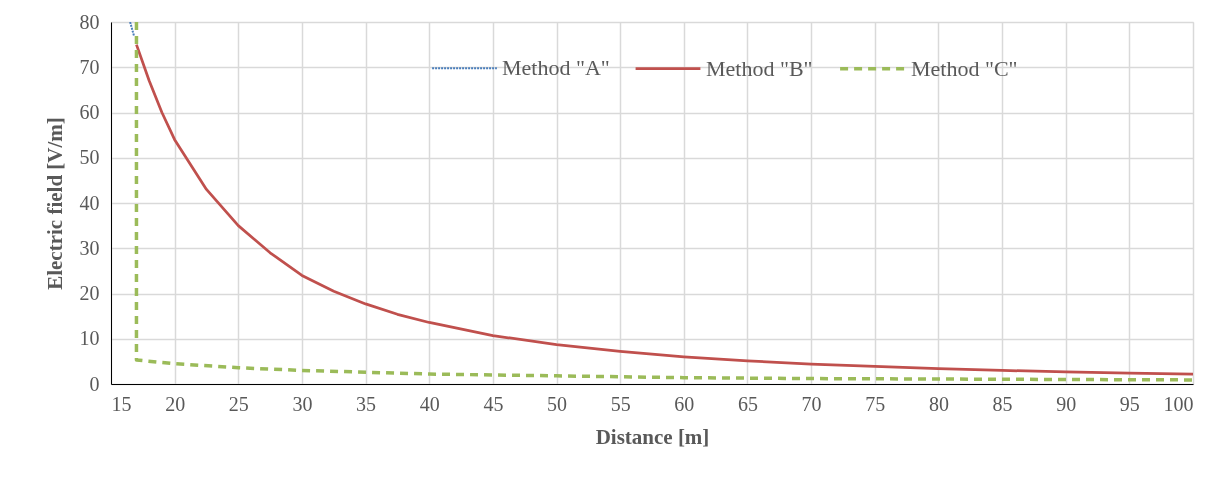  What do you see at coordinates (875, 403) in the screenshot?
I see `x-tick-label: 75` at bounding box center [875, 403].